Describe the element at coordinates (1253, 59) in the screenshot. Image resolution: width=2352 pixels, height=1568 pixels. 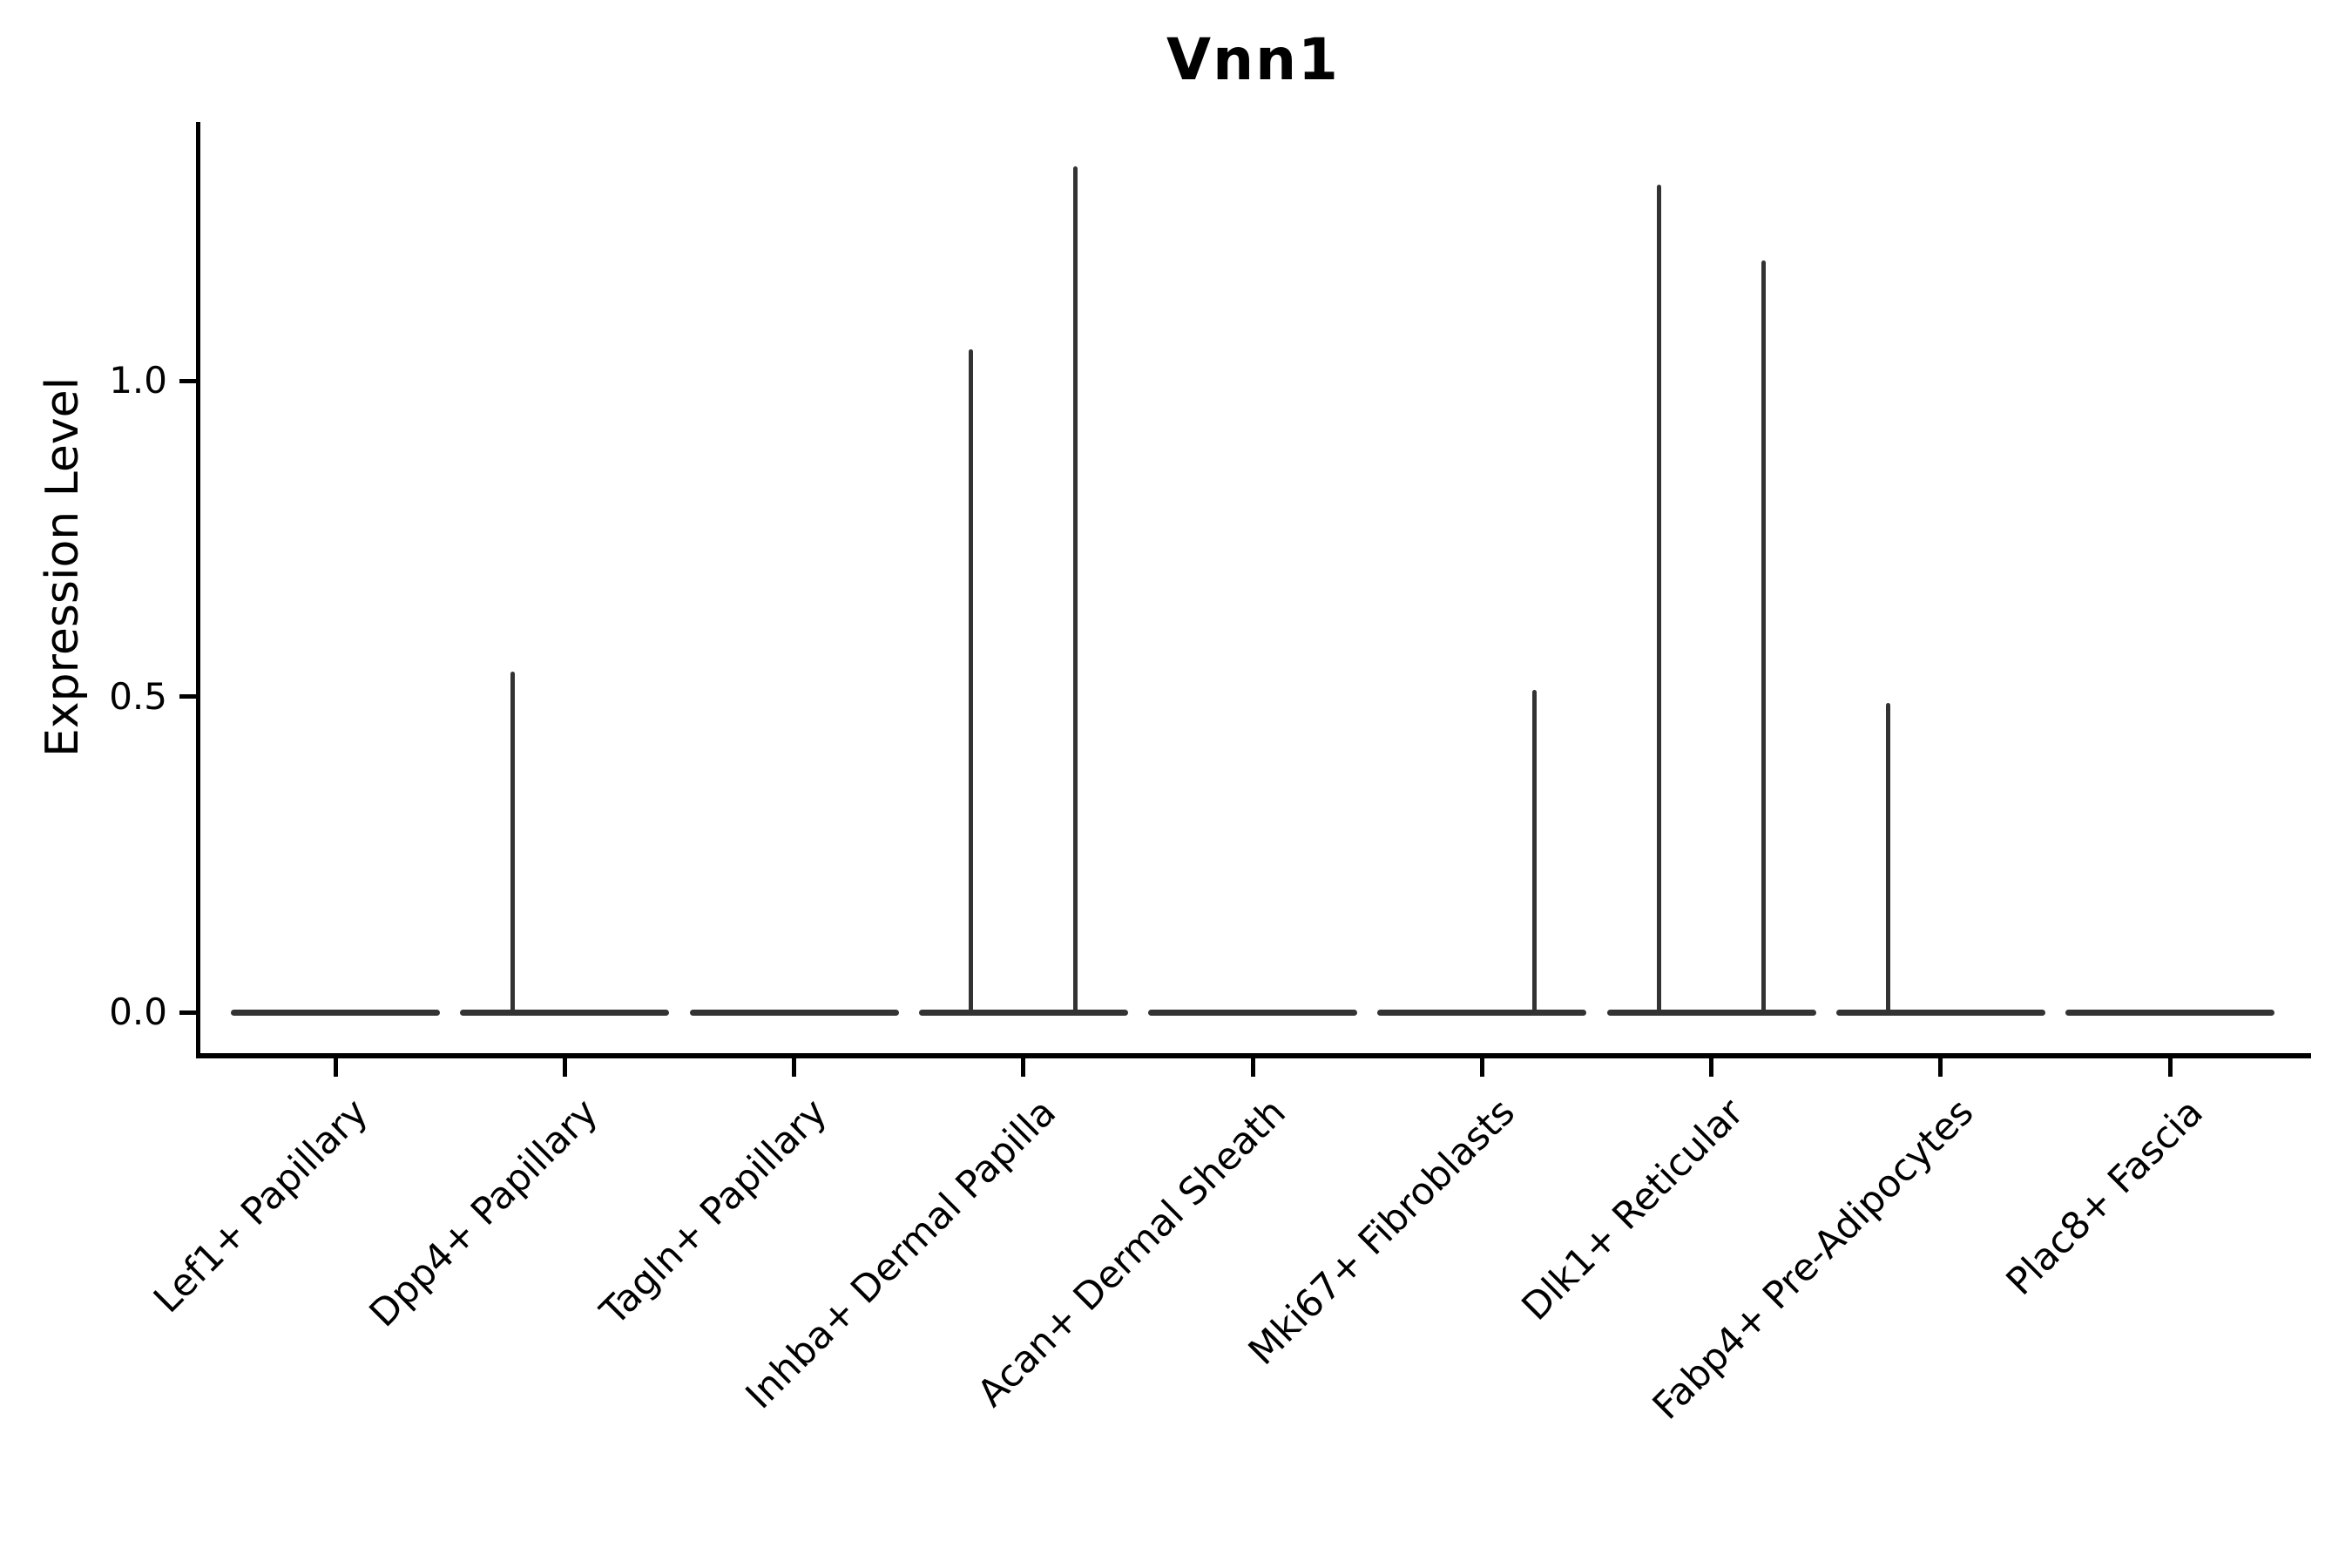
I see `chart-title: Vnn1` at that location.